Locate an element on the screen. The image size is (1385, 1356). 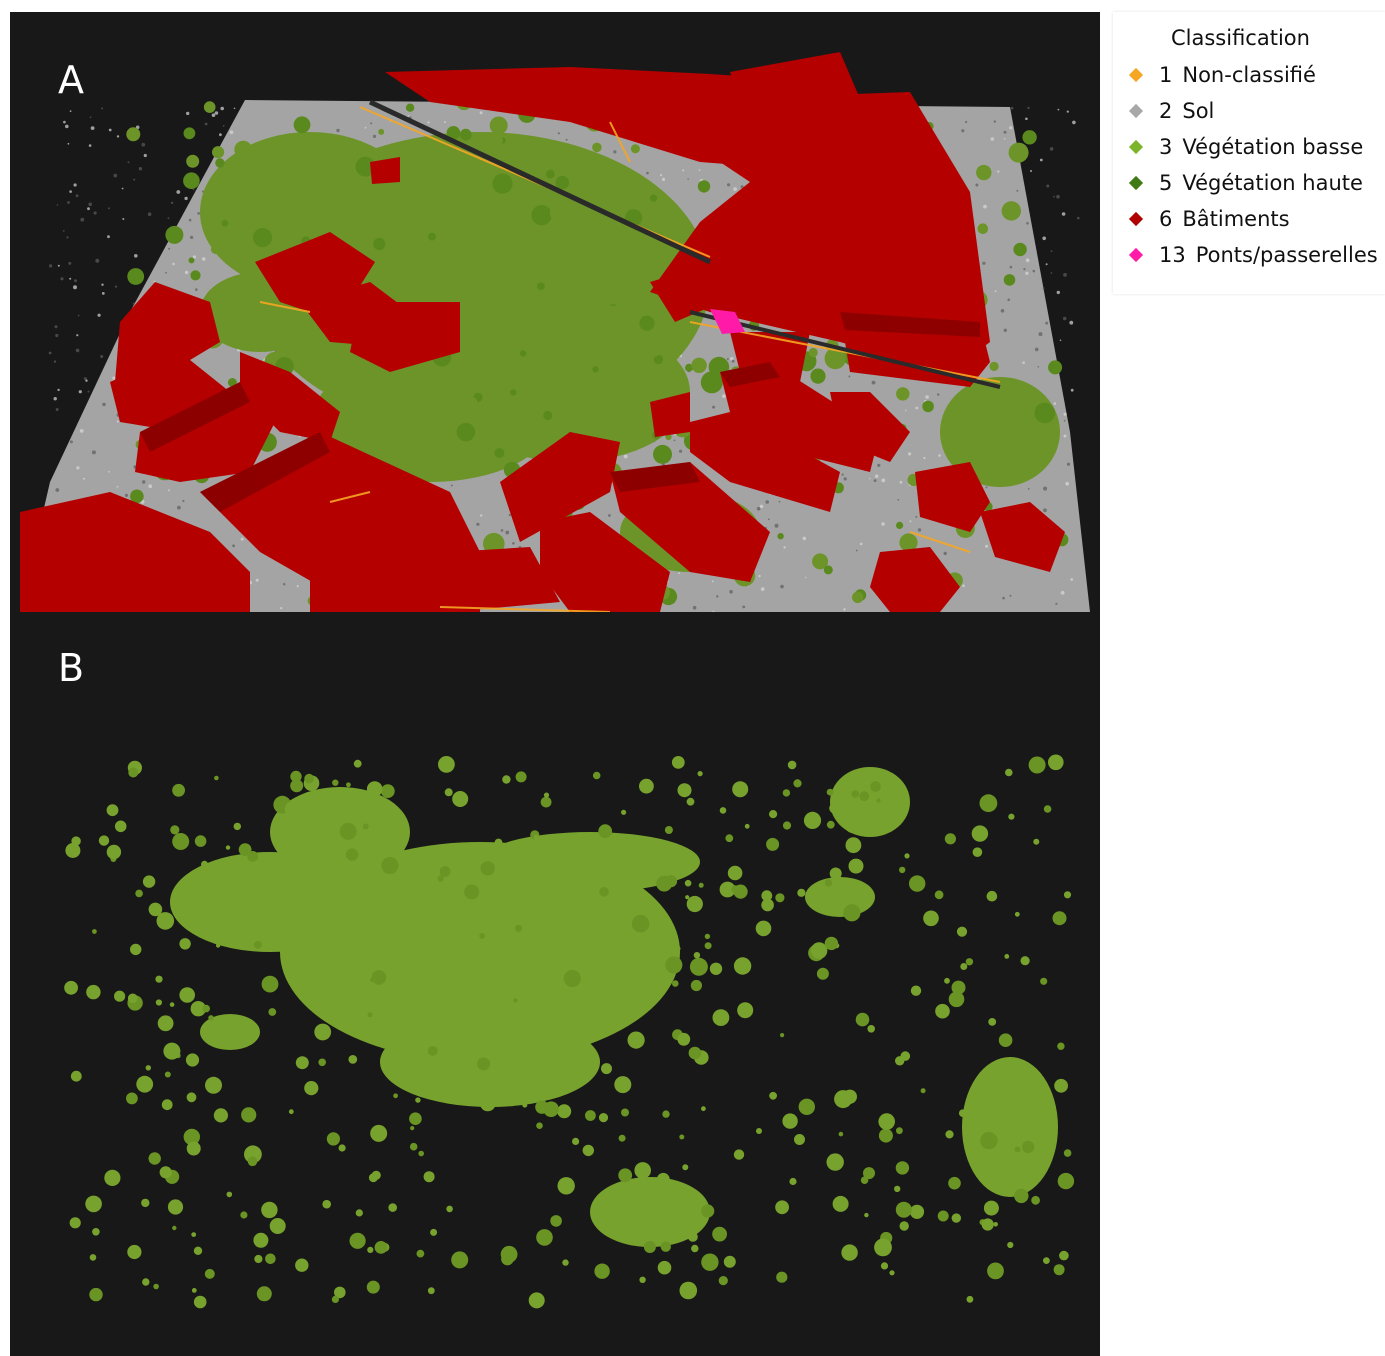
legend-item: 1 Non-classifié is located at coordinates (1222, 75).